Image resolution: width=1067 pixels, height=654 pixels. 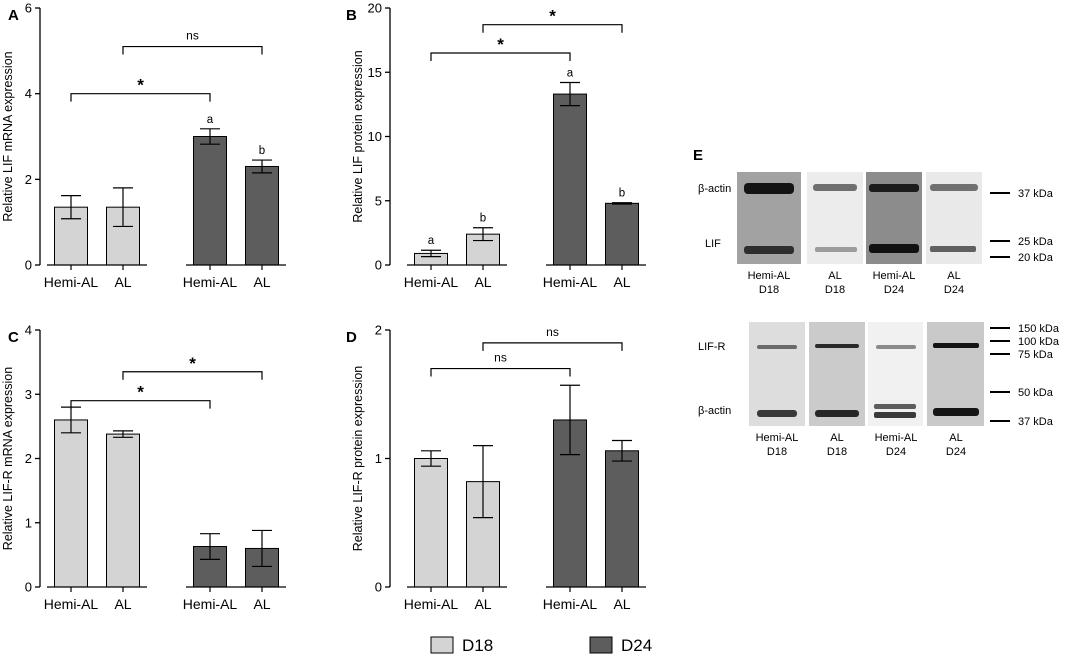 I want to click on panel-d-y-label: Relative LIF-R protein expression, so click(x=358, y=459).